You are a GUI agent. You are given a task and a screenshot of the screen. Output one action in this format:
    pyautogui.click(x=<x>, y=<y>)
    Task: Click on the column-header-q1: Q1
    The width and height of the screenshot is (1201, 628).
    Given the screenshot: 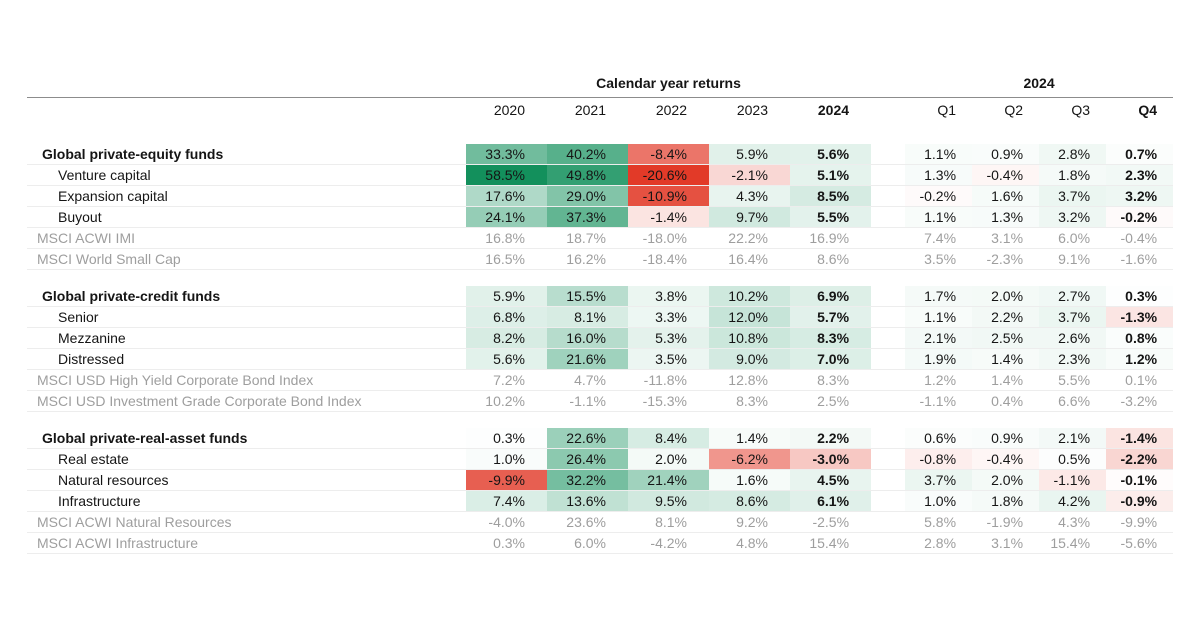 What is the action you would take?
    pyautogui.click(x=947, y=110)
    